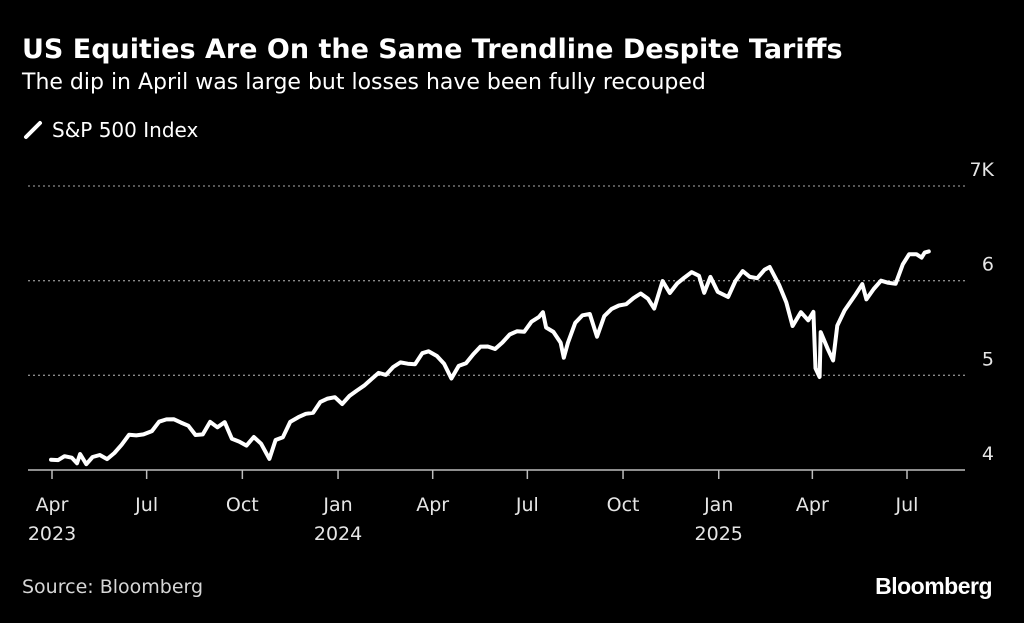 This screenshot has height=623, width=1024. What do you see at coordinates (33, 130) in the screenshot?
I see `legend-line-icon` at bounding box center [33, 130].